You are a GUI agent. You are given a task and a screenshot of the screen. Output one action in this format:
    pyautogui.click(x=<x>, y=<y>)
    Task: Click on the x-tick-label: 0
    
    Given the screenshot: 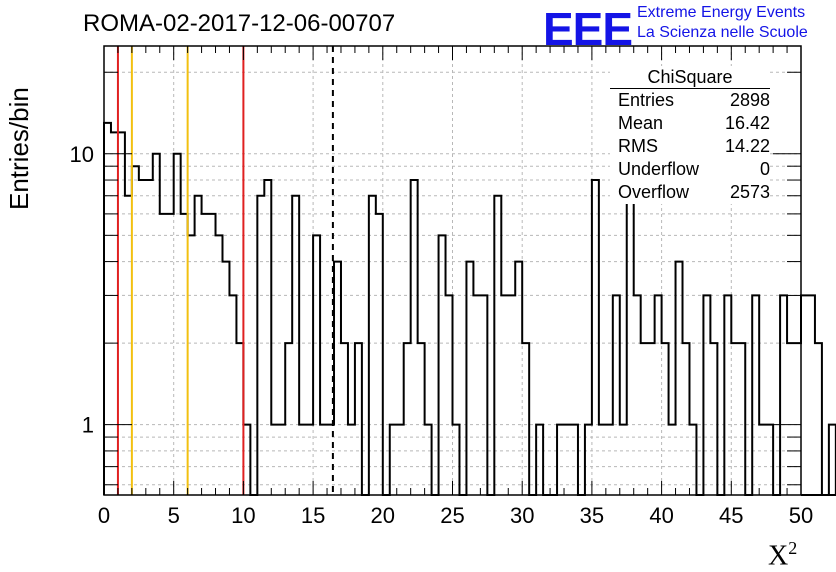 What is the action you would take?
    pyautogui.click(x=104, y=515)
    